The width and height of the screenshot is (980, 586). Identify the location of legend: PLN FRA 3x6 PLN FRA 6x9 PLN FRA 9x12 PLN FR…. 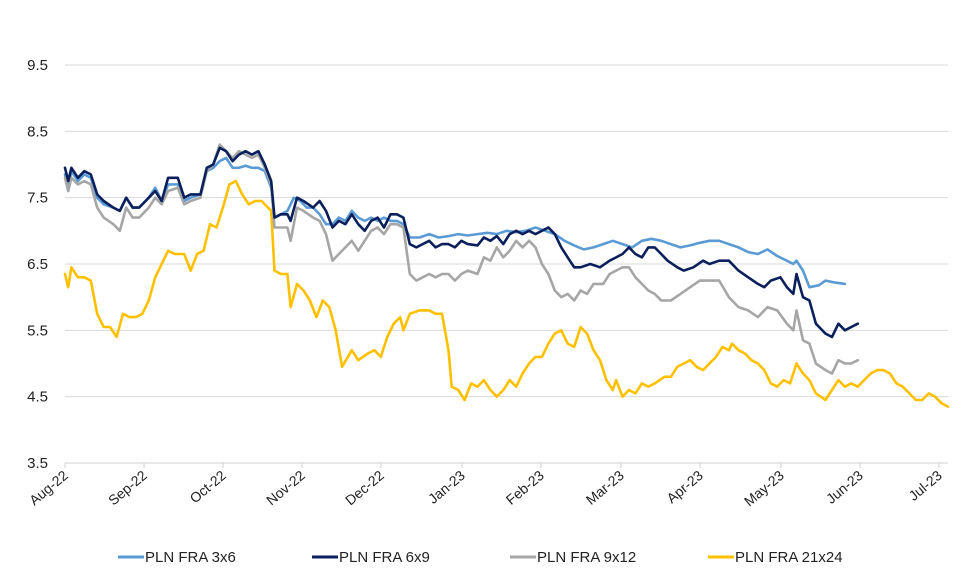
(480, 557).